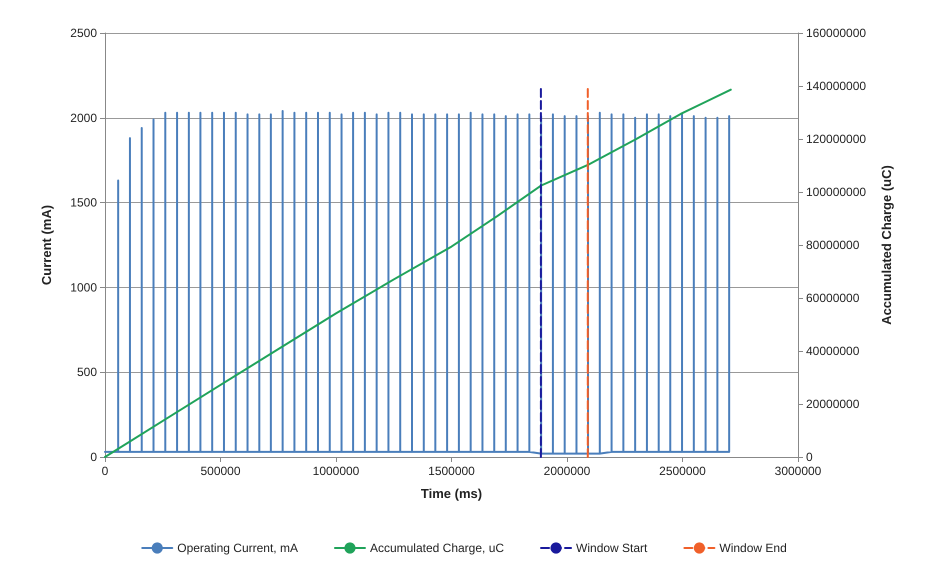 The image size is (928, 567). Describe the element at coordinates (798, 471) in the screenshot. I see `x-tick-label: 3000000` at that location.